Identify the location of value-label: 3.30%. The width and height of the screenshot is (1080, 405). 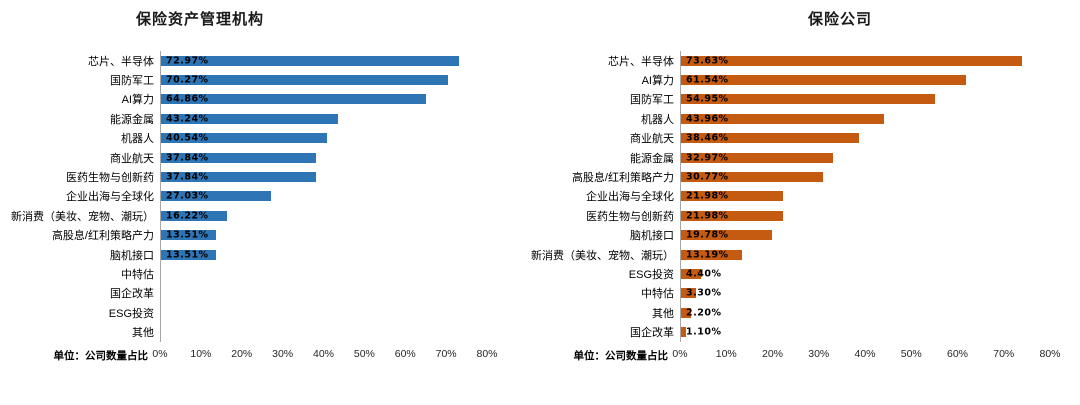
(704, 293).